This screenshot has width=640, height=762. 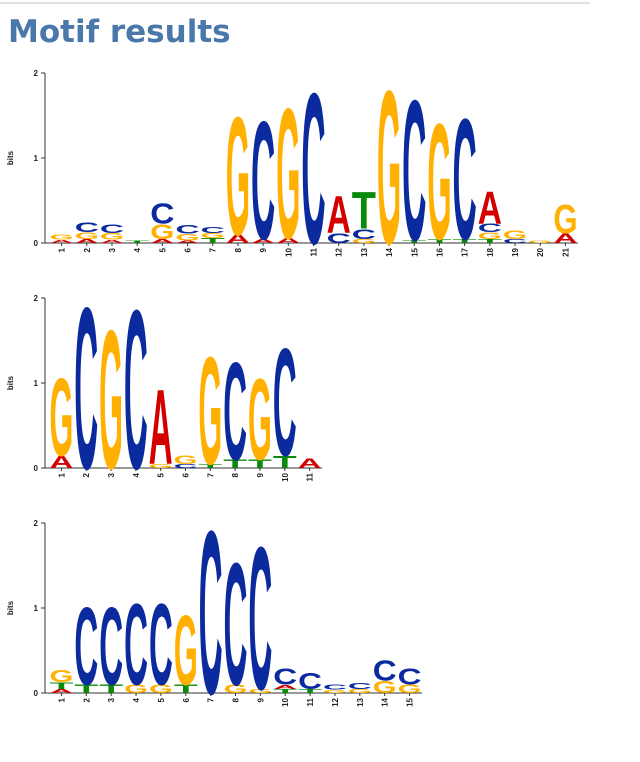 I want to click on x-tick-label: 10, so click(x=285, y=476).